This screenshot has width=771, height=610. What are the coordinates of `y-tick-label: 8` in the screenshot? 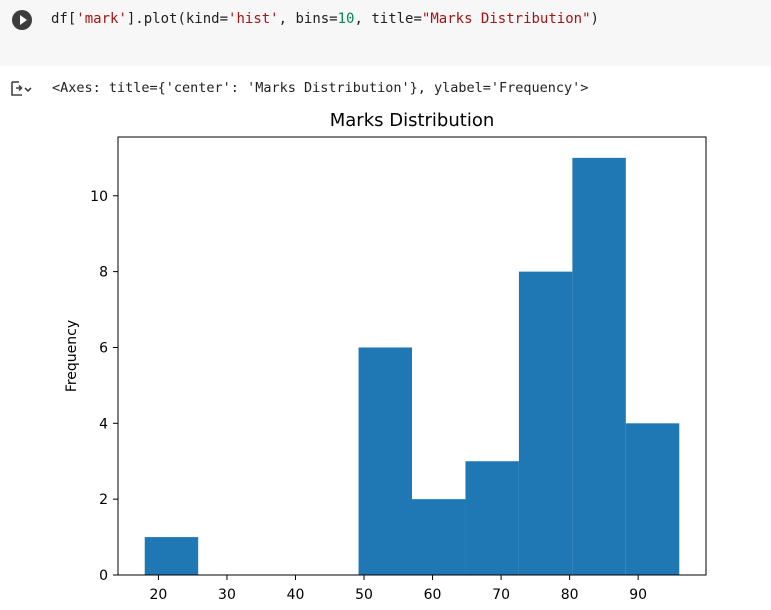 It's located at (103, 273).